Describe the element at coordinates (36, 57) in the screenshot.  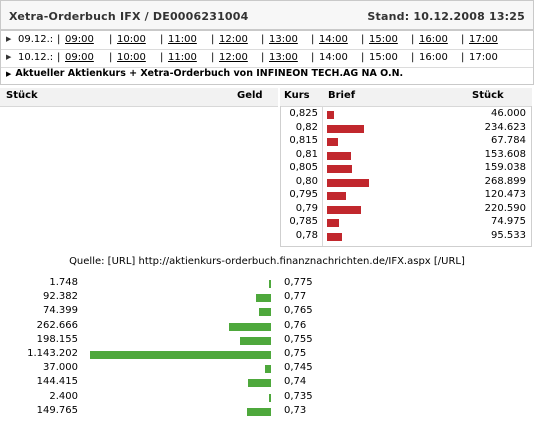
I see `day-label: 10.12.:` at that location.